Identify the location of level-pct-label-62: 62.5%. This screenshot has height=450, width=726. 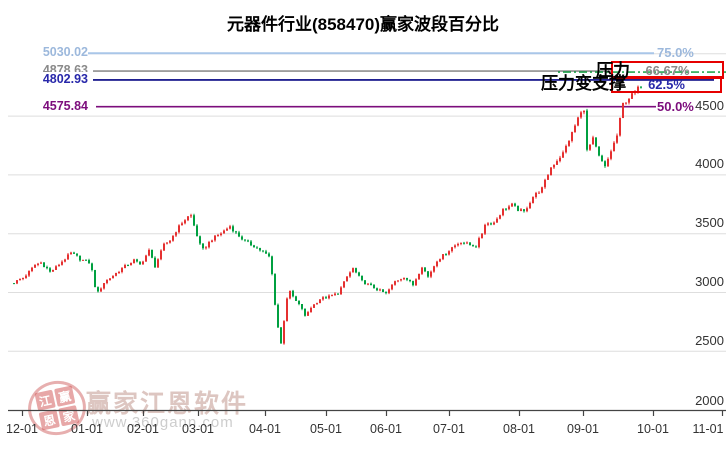
(666, 84).